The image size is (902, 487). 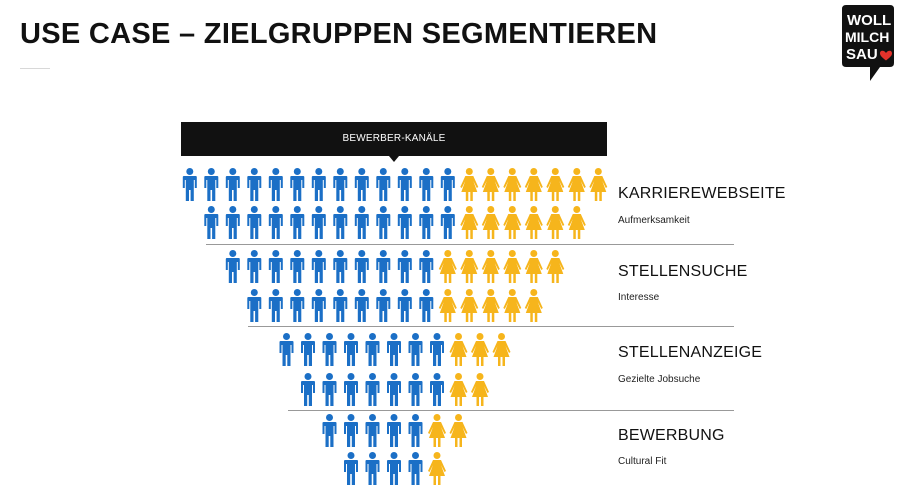 I want to click on logo-line-1: WOLL, so click(x=869, y=20).